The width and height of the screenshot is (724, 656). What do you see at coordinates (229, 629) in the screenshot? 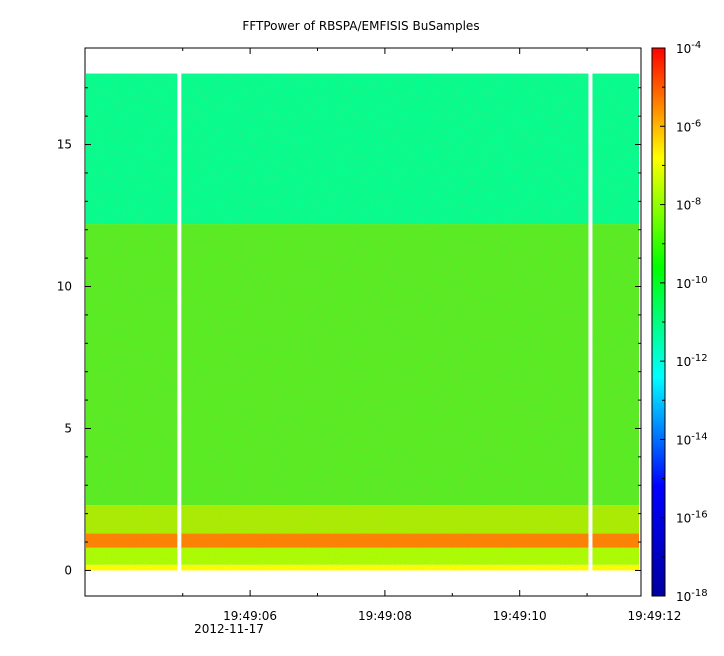
I see `x-date-label: 2012-11-17` at bounding box center [229, 629].